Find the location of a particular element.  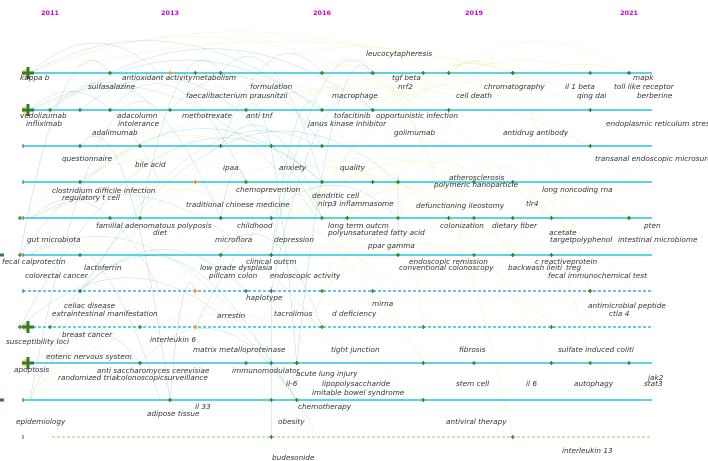

keyword-label-vedolizumab: vedolizumab is located at coordinates (43, 115).